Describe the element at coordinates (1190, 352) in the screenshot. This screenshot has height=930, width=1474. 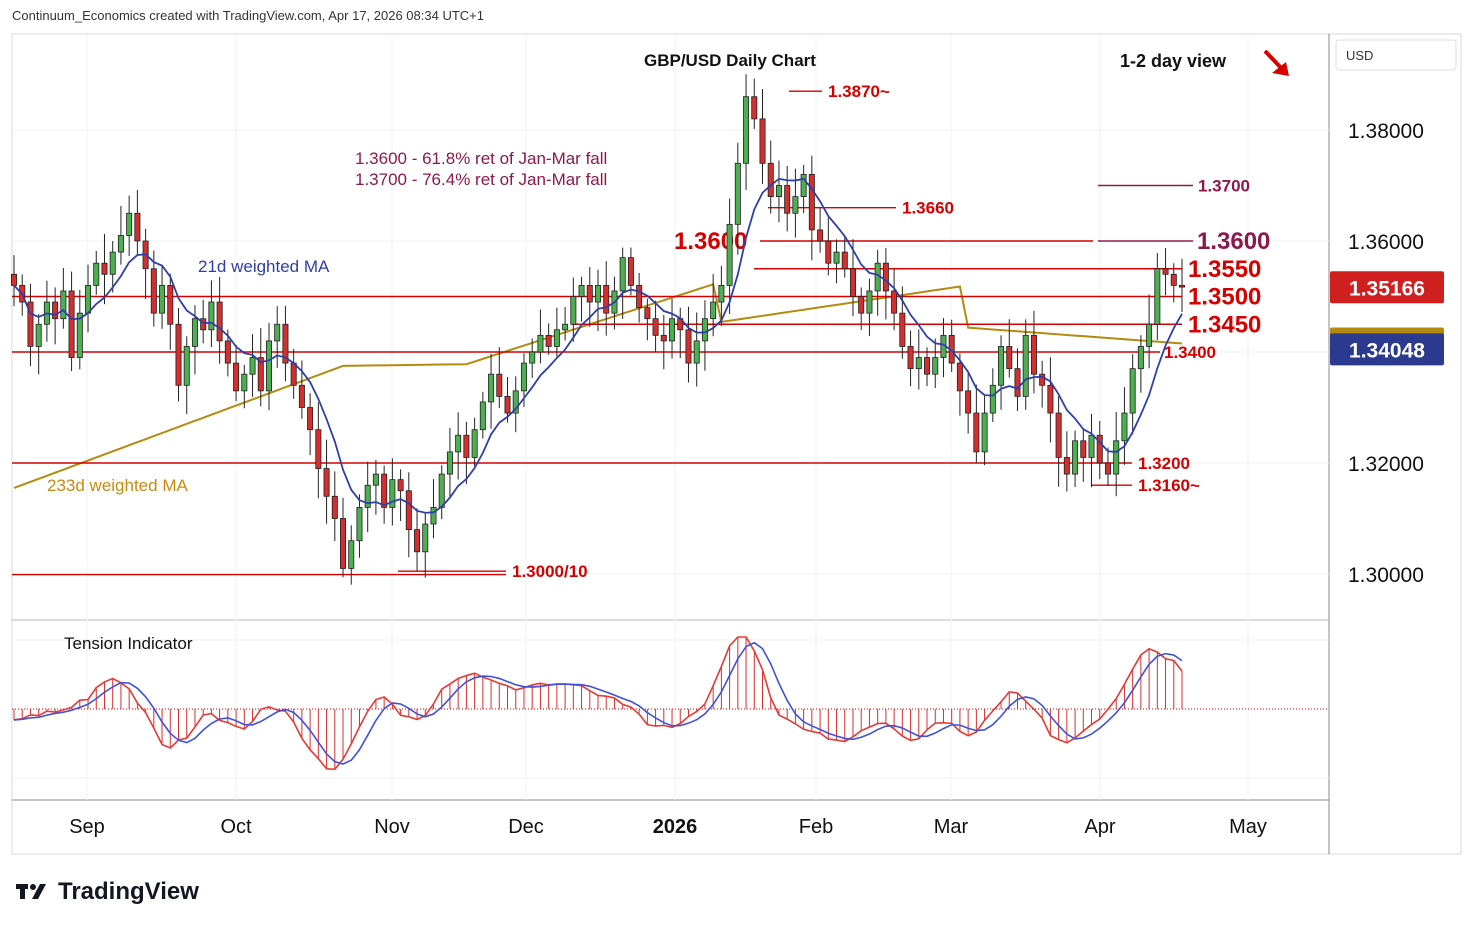
I see `level-label: 1.3400` at that location.